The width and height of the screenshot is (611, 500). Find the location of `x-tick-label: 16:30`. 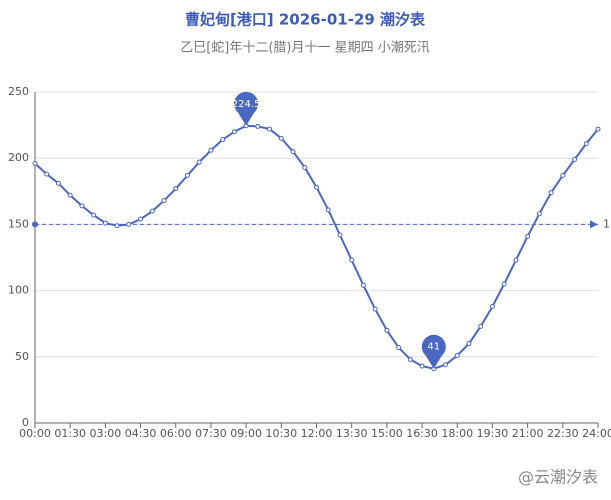

x-tick-label: 16:30 is located at coordinates (422, 433).